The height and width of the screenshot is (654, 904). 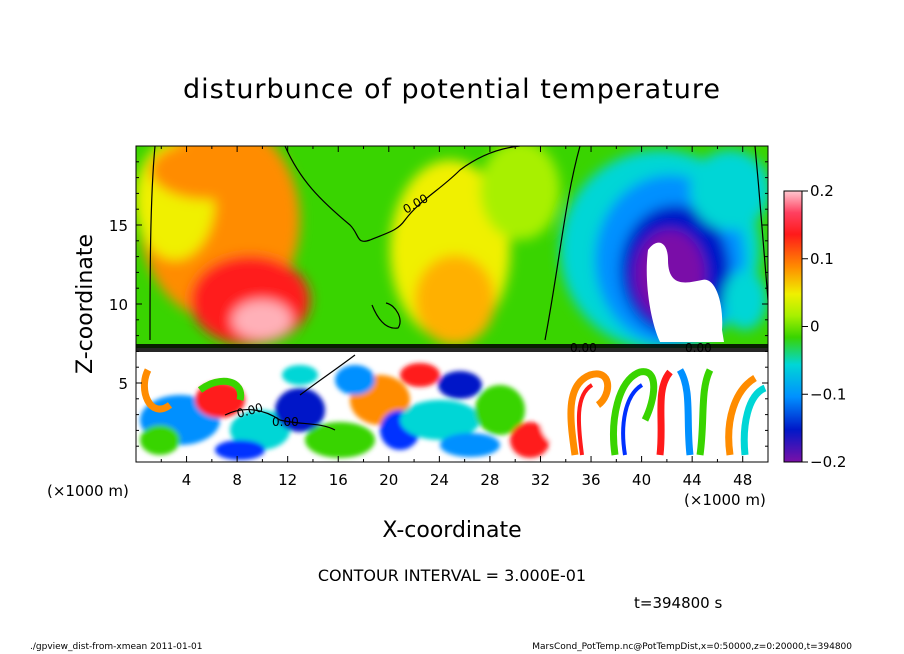 What do you see at coordinates (187, 480) in the screenshot?
I see `x-tick-label: 4` at bounding box center [187, 480].